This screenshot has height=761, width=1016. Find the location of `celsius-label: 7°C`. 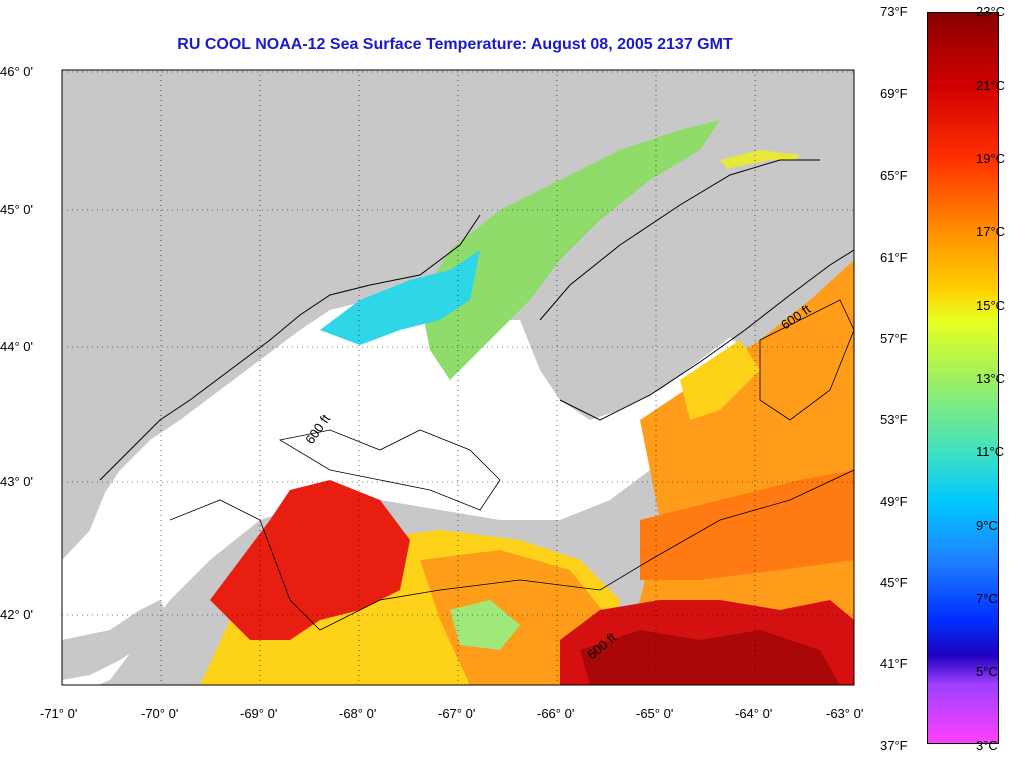

celsius-label: 7°C is located at coordinates (987, 598).